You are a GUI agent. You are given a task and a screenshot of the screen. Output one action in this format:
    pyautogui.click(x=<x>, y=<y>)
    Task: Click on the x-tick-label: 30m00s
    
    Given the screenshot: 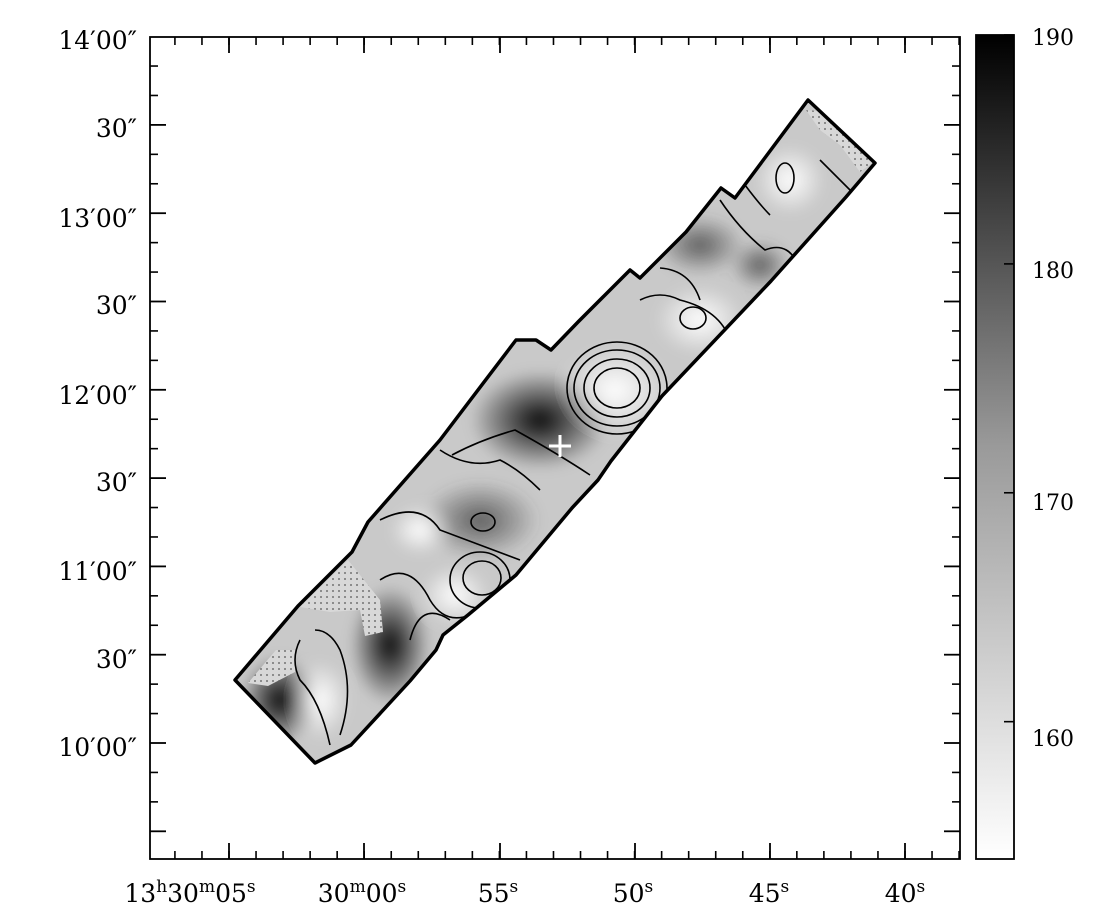 What is the action you would take?
    pyautogui.click(x=362, y=892)
    